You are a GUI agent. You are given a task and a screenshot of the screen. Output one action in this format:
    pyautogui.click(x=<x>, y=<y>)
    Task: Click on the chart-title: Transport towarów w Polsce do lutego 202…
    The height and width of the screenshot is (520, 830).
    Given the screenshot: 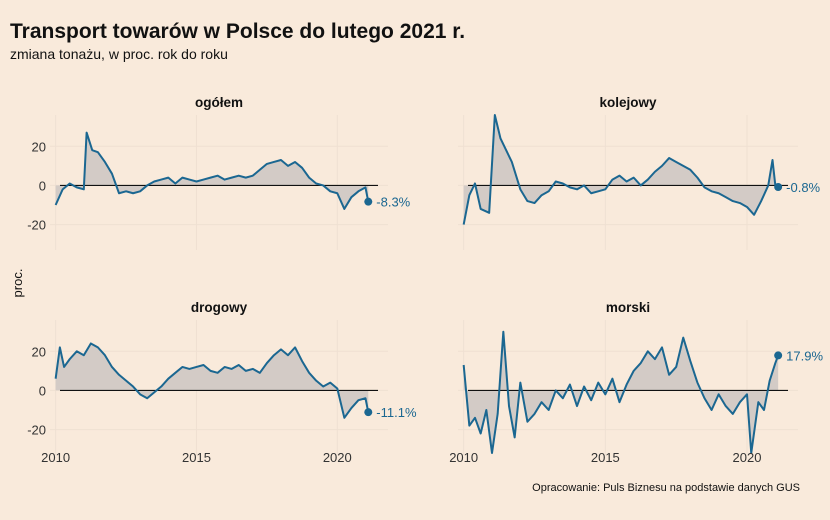 What is the action you would take?
    pyautogui.click(x=238, y=31)
    